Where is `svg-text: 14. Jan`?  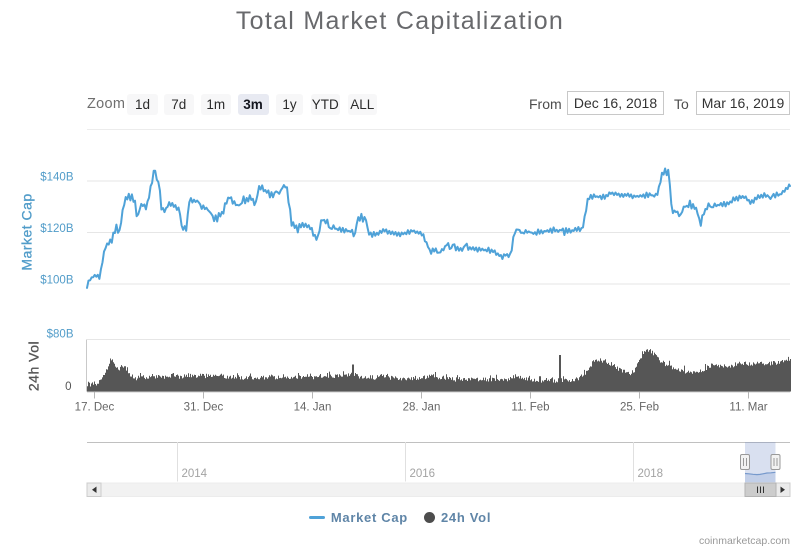
svg-text: 14. Jan is located at coordinates (313, 408).